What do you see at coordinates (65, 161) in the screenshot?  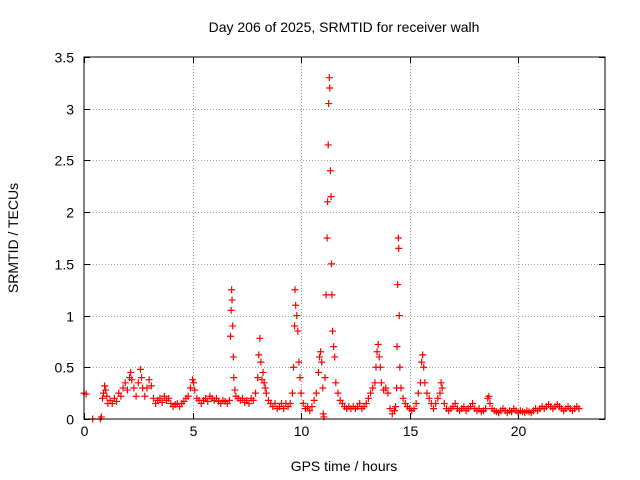 I see `y-tick-label: 2.5` at bounding box center [65, 161].